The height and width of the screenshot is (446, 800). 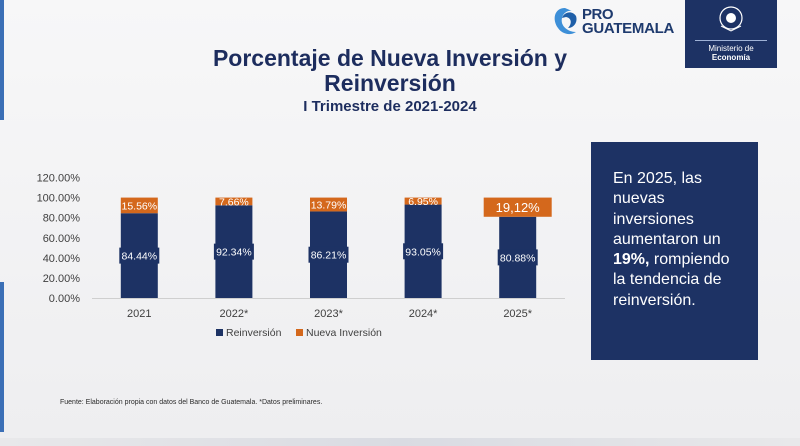 What do you see at coordinates (62, 239) in the screenshot?
I see `y-tick-label: 60.00%` at bounding box center [62, 239].